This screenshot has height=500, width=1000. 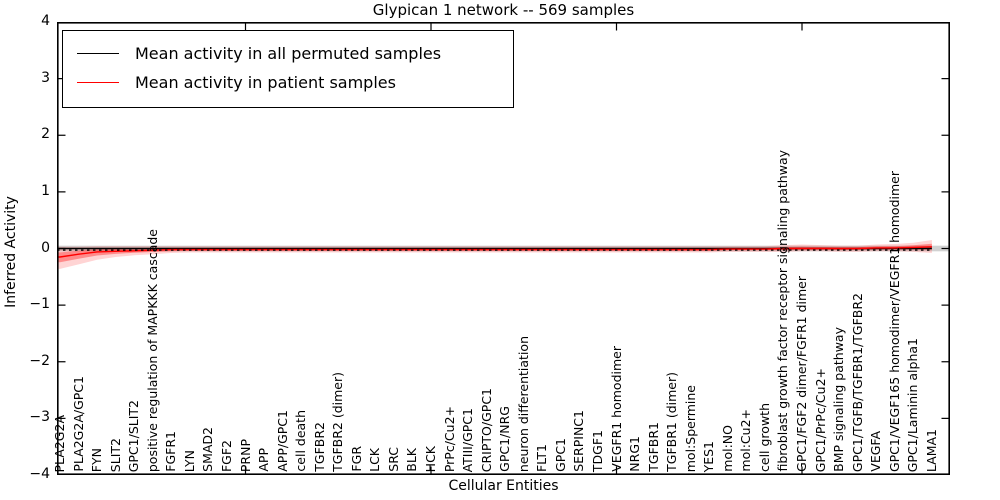 I want to click on x-tick-label: TGFBR1 (dimer), so click(x=672, y=422).